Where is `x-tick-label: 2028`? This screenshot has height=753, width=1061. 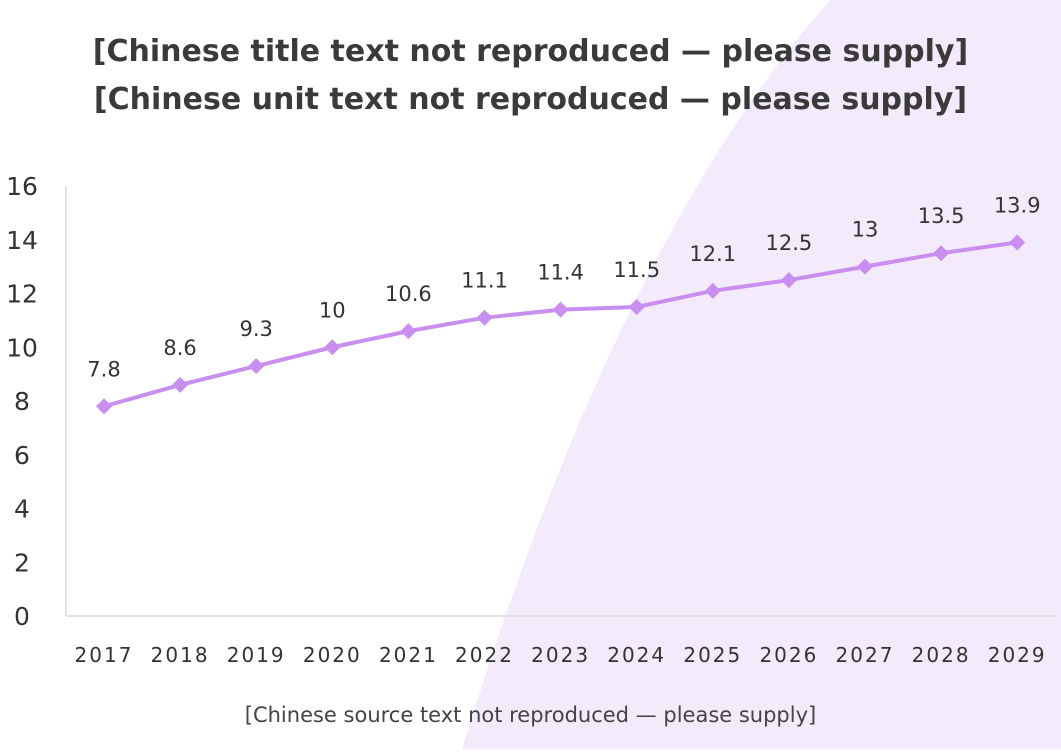
x-tick-label: 2028 is located at coordinates (941, 655).